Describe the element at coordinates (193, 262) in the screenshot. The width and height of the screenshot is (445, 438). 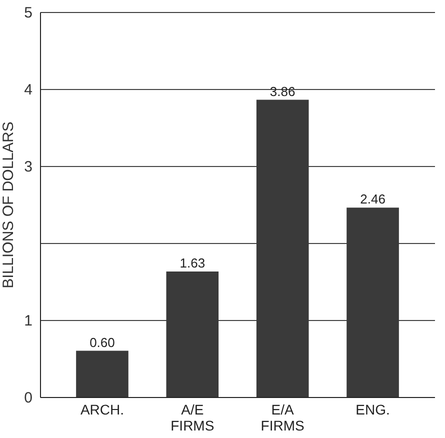
I see `data-label: 1.63` at that location.